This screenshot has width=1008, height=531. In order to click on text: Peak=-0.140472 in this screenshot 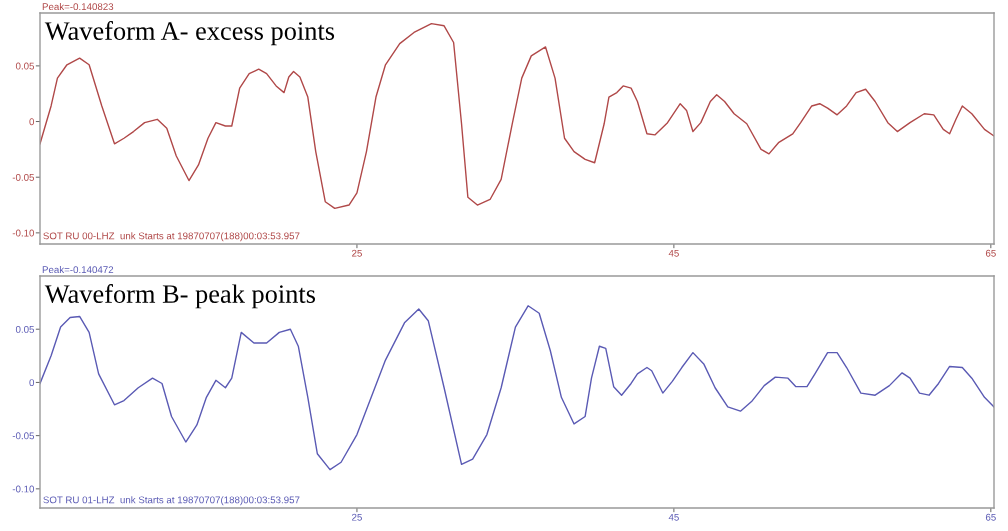, I will do `click(78, 269)`.